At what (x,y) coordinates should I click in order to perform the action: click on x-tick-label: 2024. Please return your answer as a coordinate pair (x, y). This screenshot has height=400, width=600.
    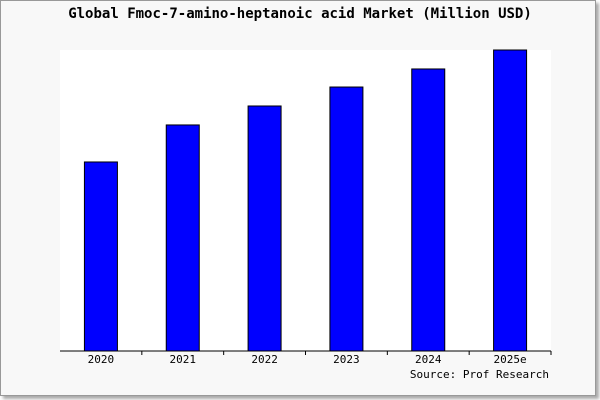
    Looking at the image, I should click on (428, 359).